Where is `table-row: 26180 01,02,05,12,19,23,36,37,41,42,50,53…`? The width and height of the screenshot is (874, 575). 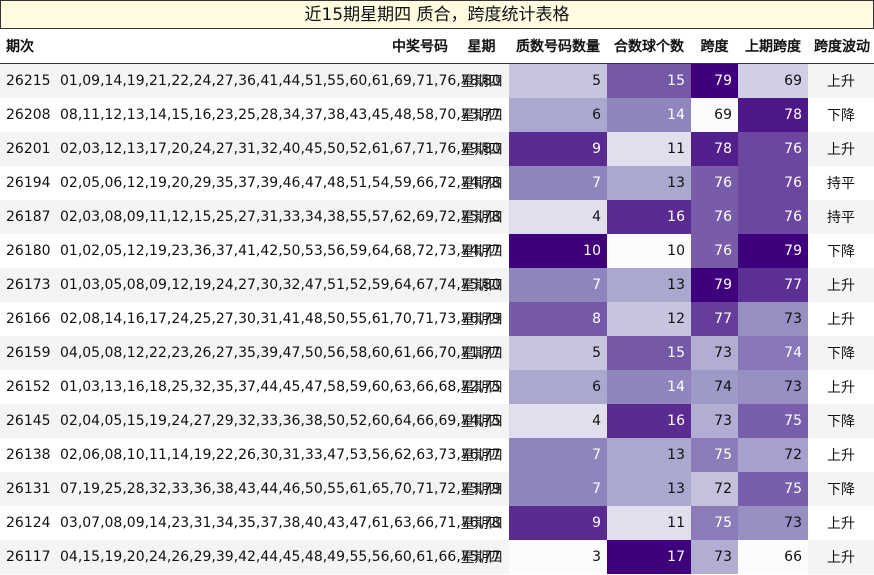 table-row: 26180 01,02,05,12,19,23,36,37,41,42,50,53… is located at coordinates (437, 251).